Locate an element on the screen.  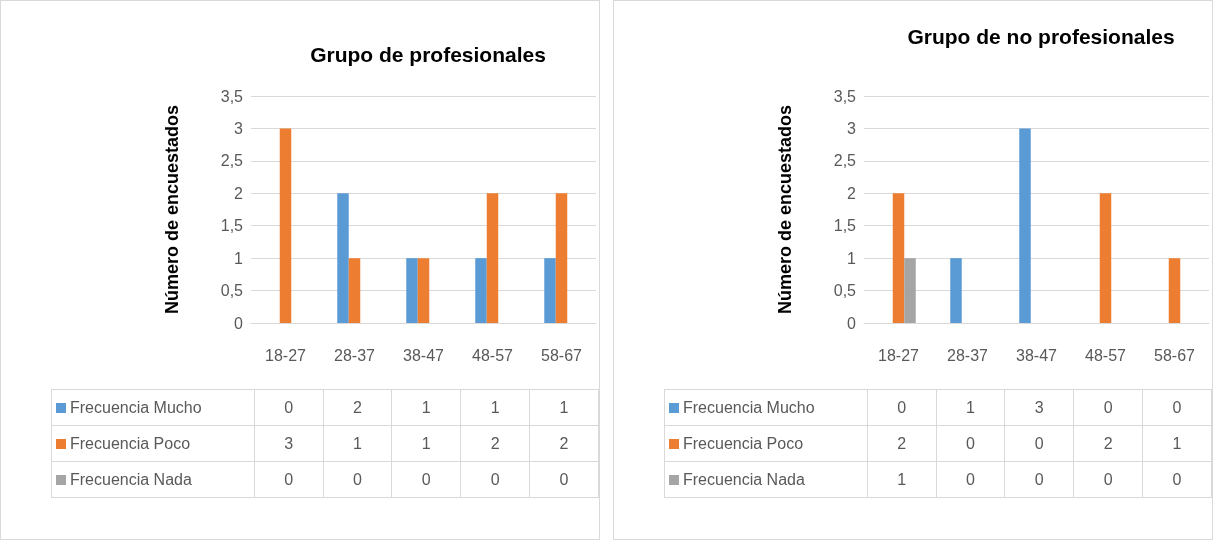
data-label: 3 is located at coordinates (1039, 407).